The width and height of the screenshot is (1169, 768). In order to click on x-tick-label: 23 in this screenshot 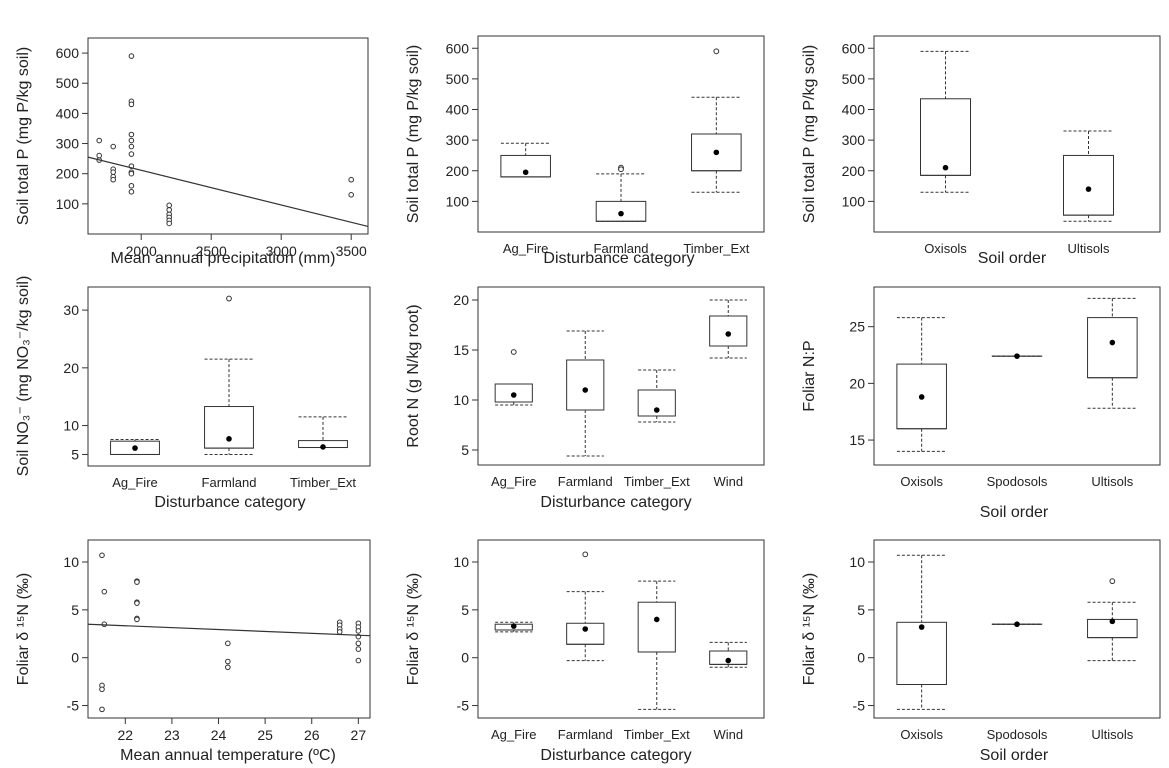, I will do `click(172, 735)`.